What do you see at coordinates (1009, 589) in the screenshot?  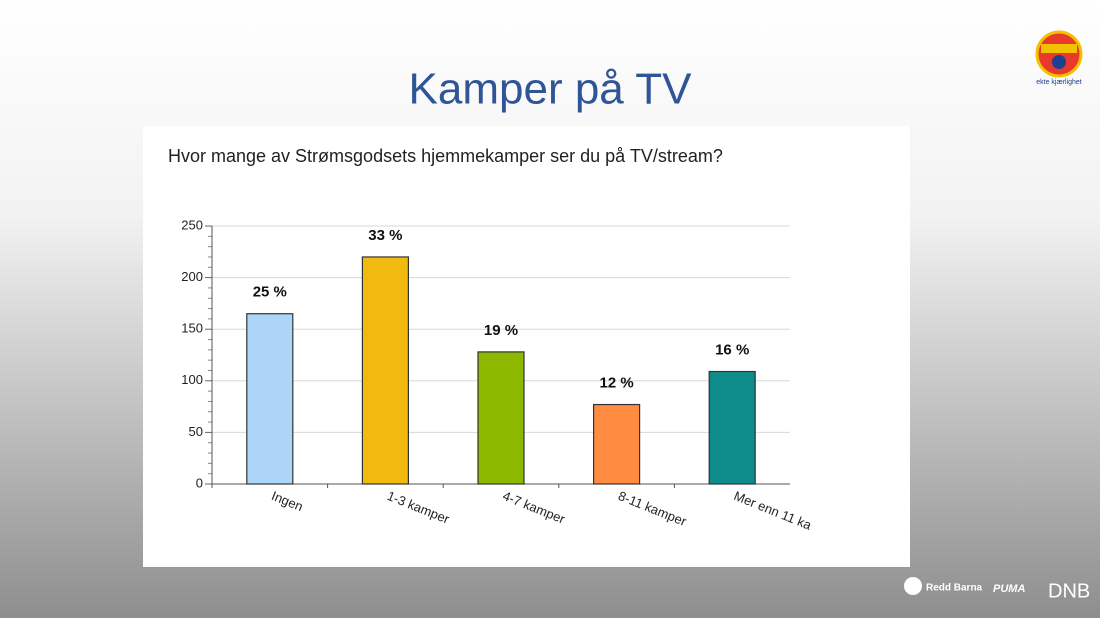 I see `sponsor: PUMA` at bounding box center [1009, 589].